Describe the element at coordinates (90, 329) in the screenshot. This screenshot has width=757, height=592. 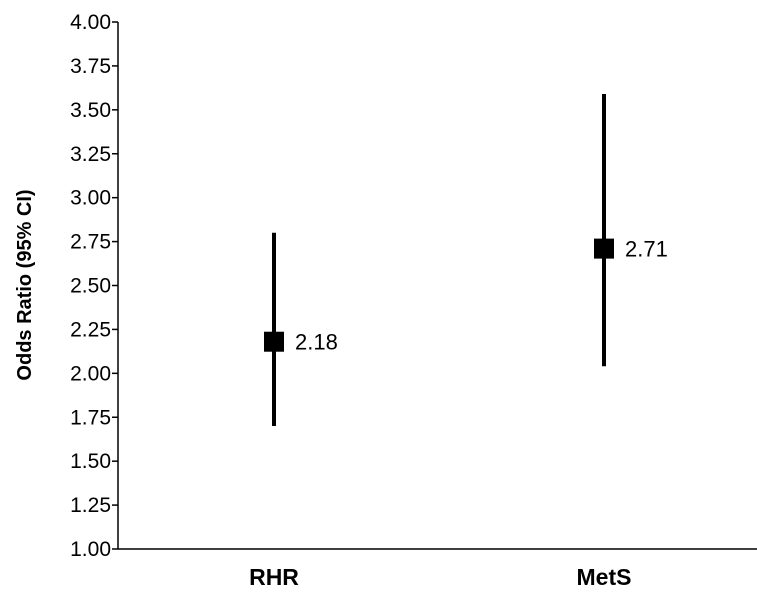
I see `y-tick-label: 2.25` at that location.